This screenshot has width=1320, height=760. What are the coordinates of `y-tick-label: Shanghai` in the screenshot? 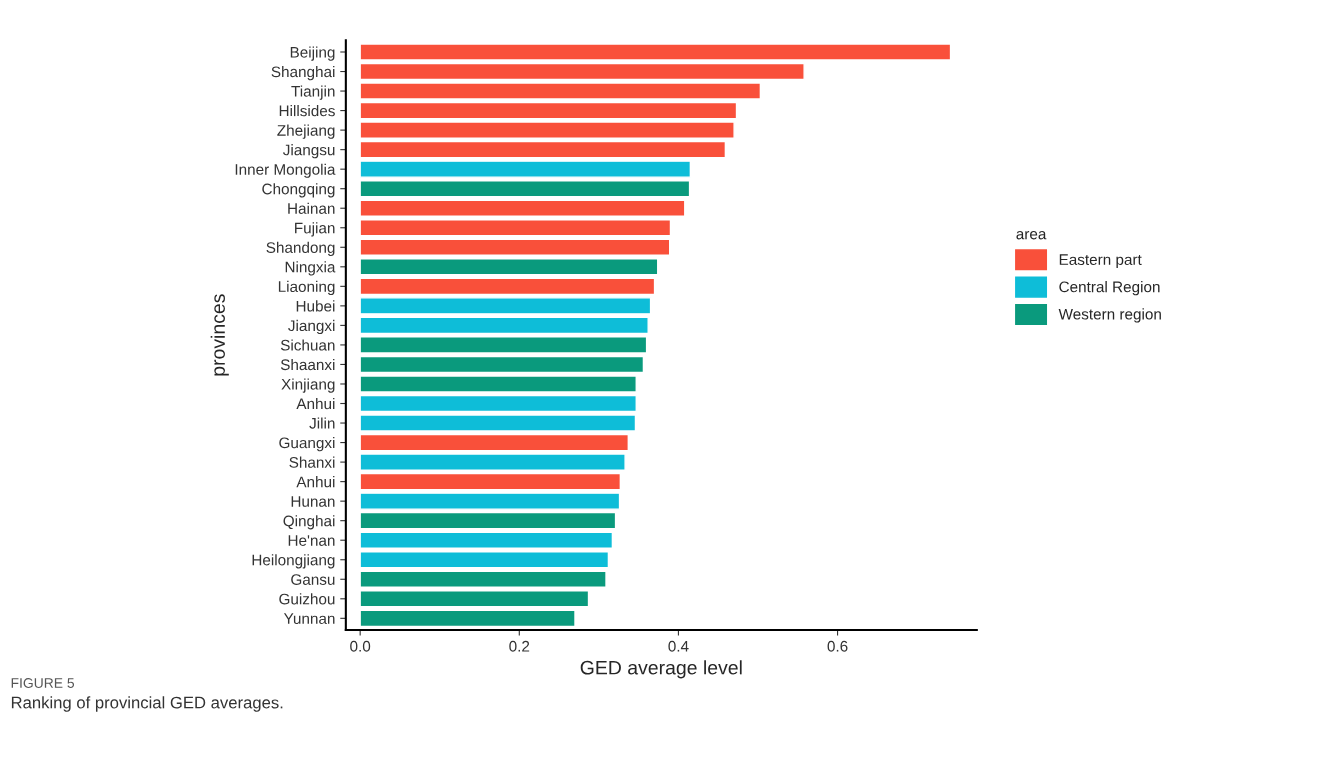 It's located at (303, 73).